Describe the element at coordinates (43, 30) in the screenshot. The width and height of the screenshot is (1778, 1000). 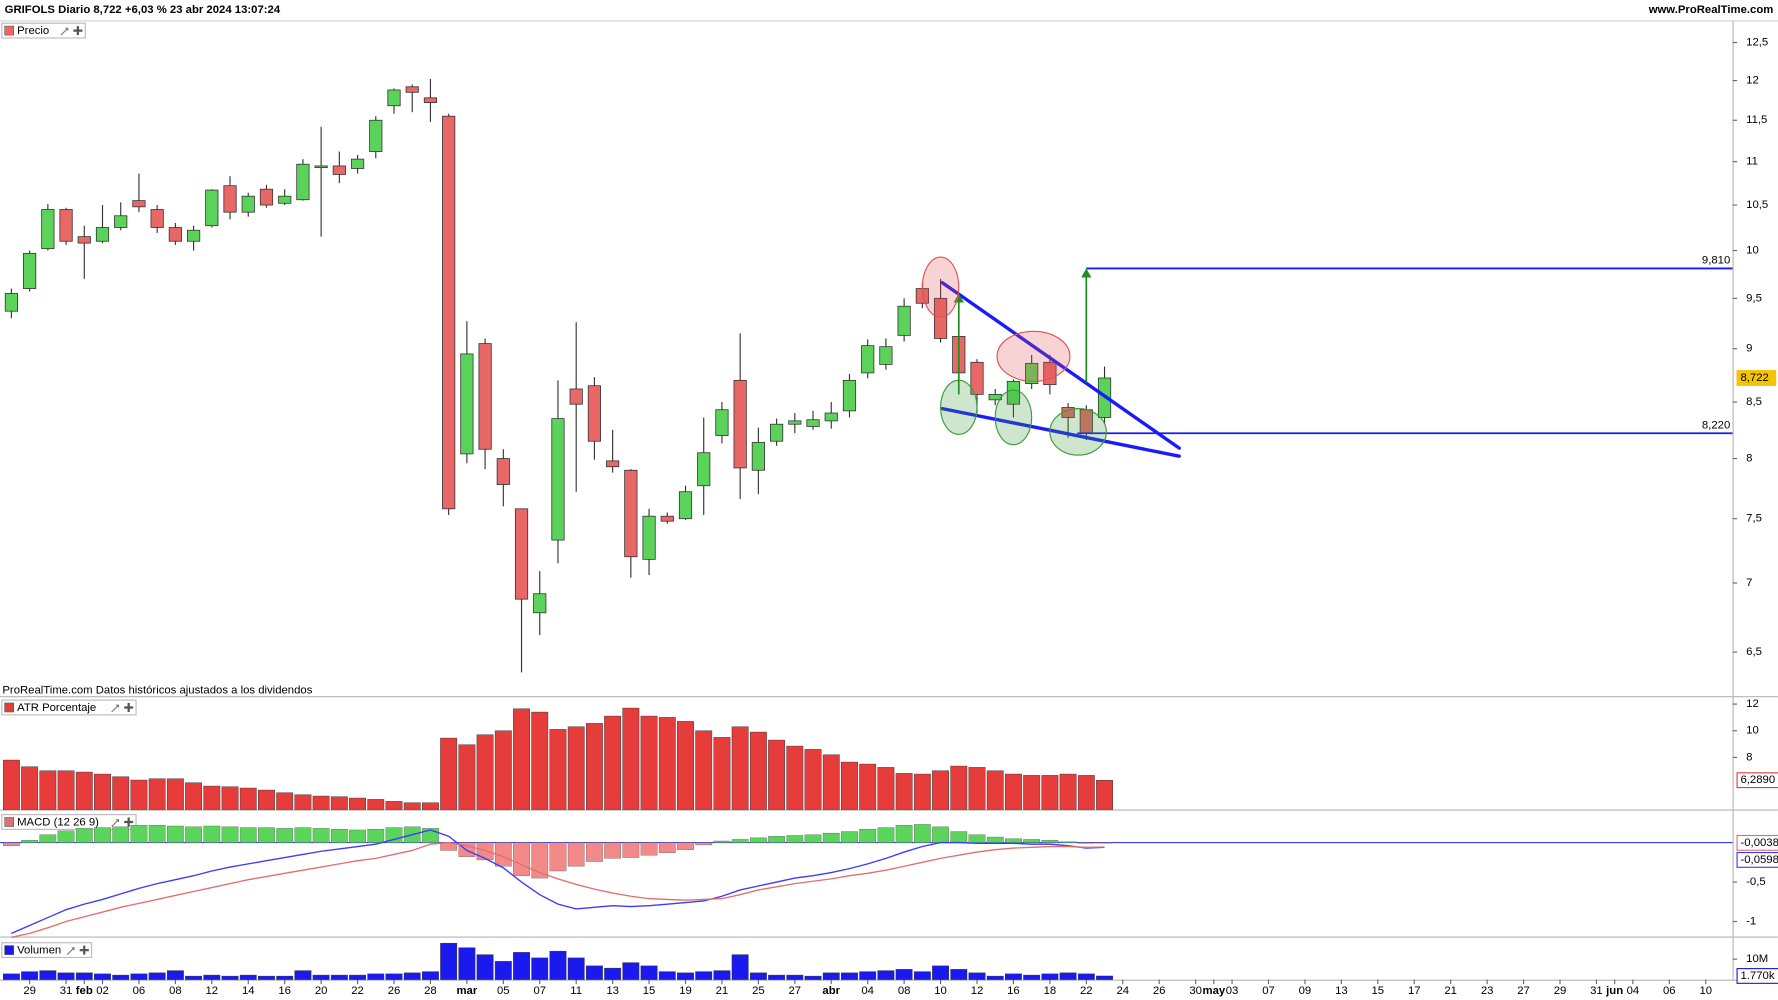
I see `legend-box` at that location.